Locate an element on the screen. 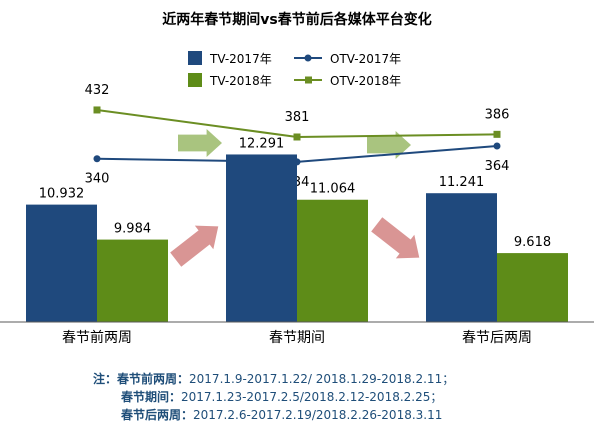  trend-arrow-bar-1-shape is located at coordinates (194, 246).